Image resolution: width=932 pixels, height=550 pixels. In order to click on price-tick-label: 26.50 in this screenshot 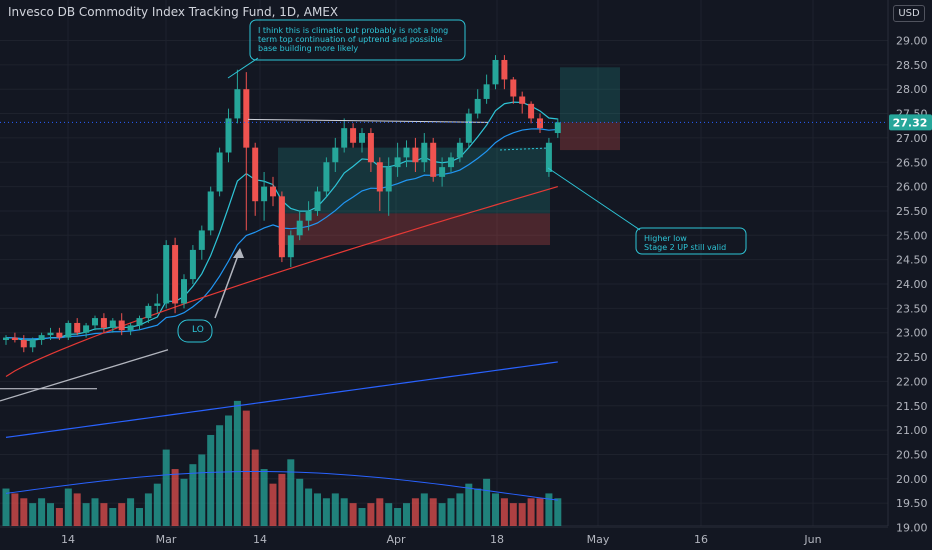, I will do `click(912, 162)`.